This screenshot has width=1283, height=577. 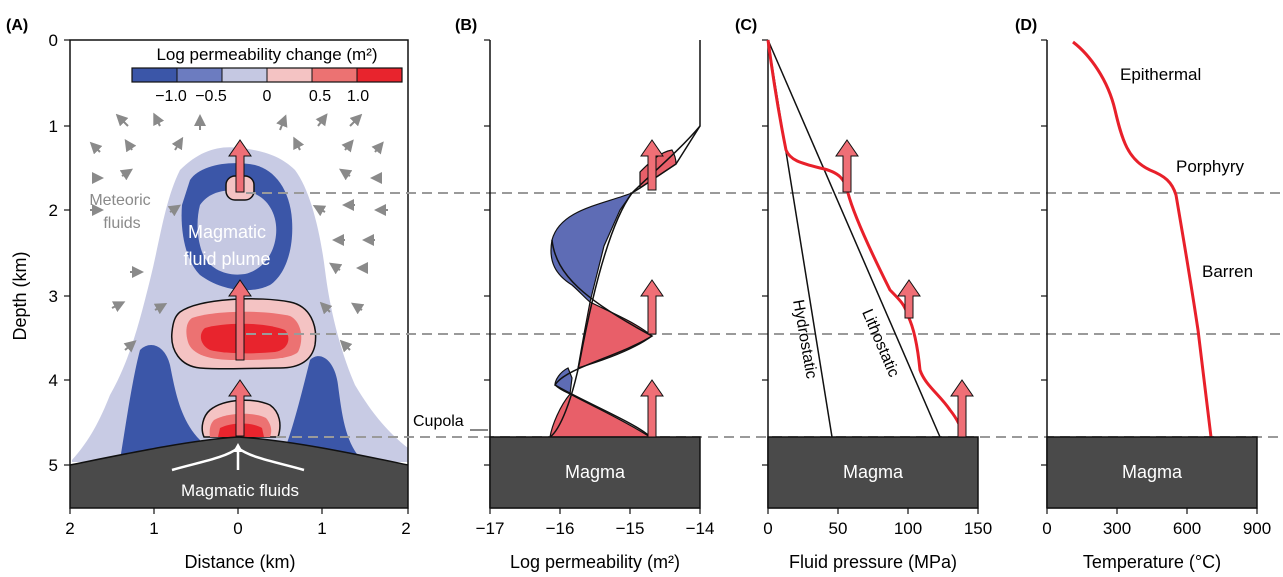 What do you see at coordinates (908, 528) in the screenshot?
I see `x-tick-label: 100` at bounding box center [908, 528].